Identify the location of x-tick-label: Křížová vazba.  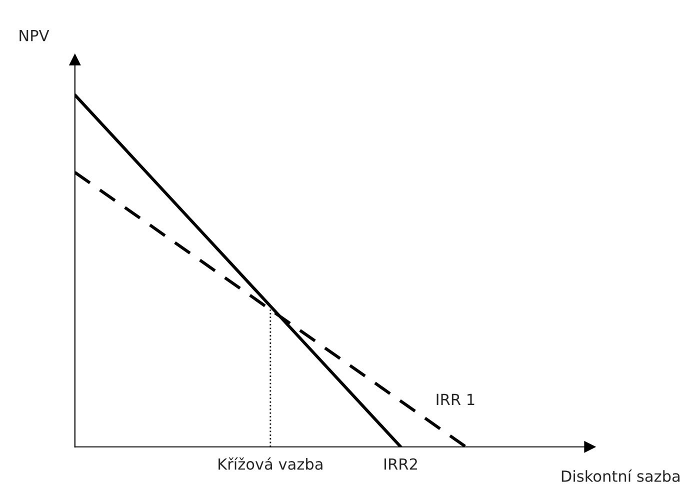
(270, 463).